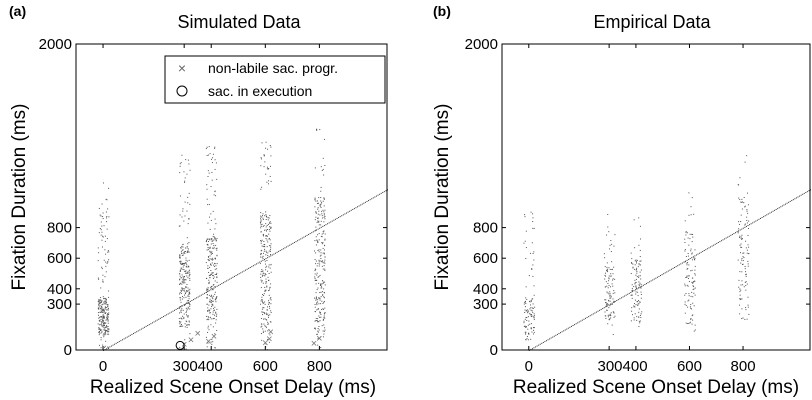 The height and width of the screenshot is (400, 812). Describe the element at coordinates (529, 366) in the screenshot. I see `xtick-label: 0` at that location.